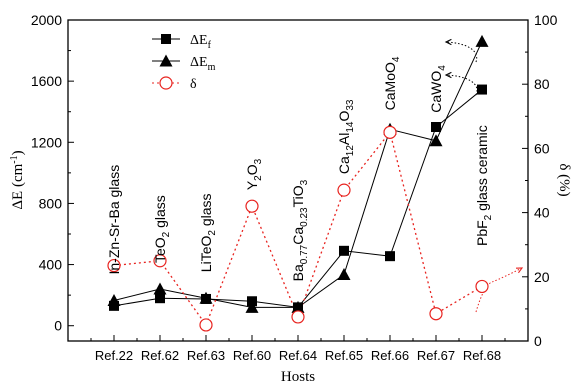 The image size is (576, 384). I want to click on y-right-tick-label: 100, so click(546, 20).